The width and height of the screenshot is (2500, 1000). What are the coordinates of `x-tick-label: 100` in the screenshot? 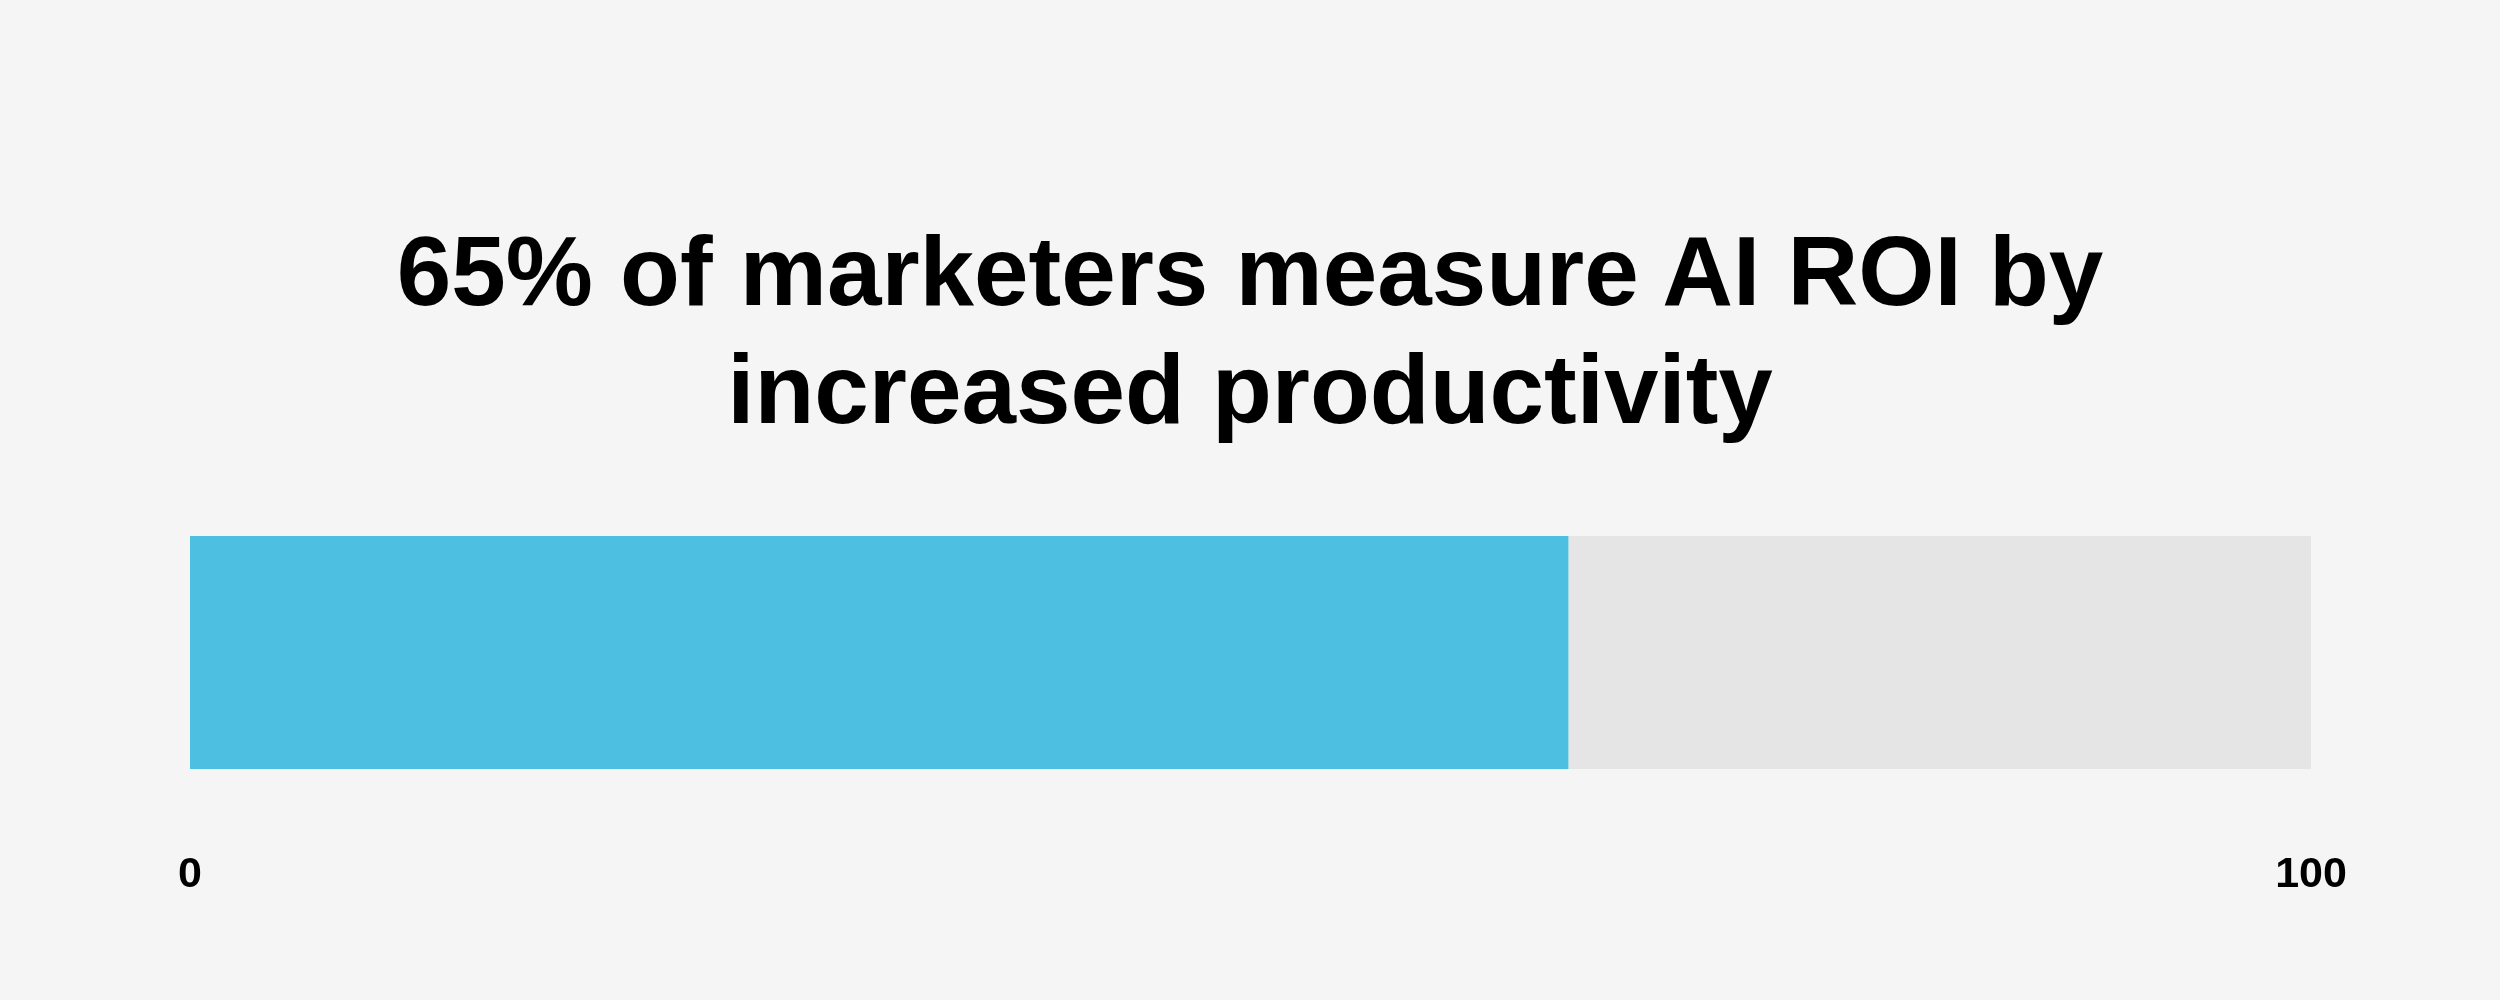 It's located at (2311, 871).